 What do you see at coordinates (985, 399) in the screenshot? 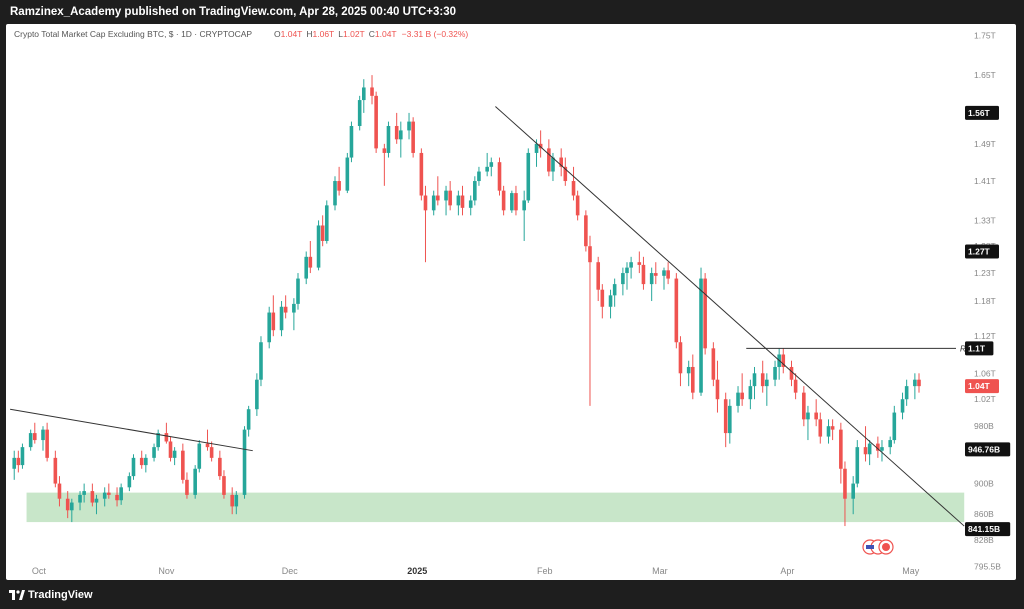
I see `y-tick-label: 1.02T` at bounding box center [985, 399].